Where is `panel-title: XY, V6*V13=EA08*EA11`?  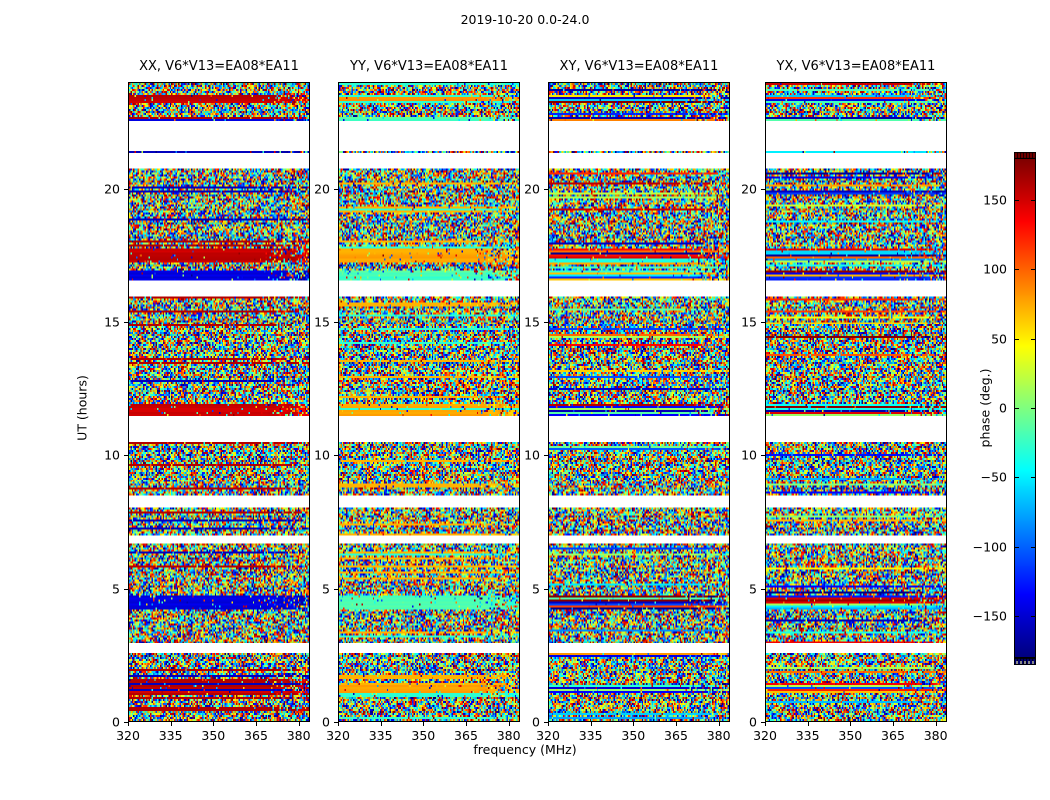
panel-title: XY, V6*V13=EA08*EA11 is located at coordinates (639, 66).